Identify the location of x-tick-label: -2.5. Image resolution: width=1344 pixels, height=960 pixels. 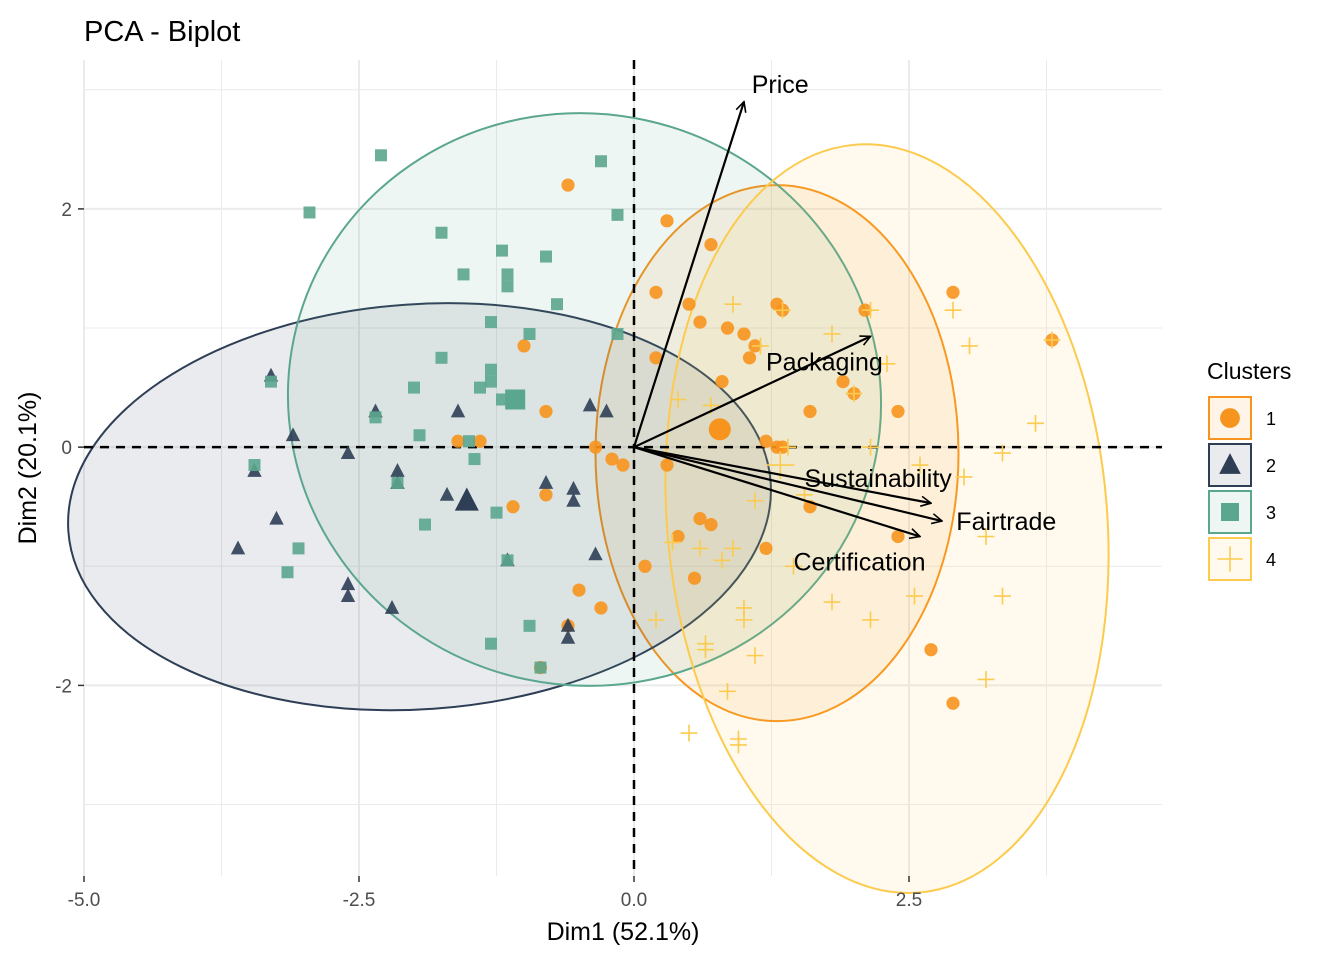
(359, 900).